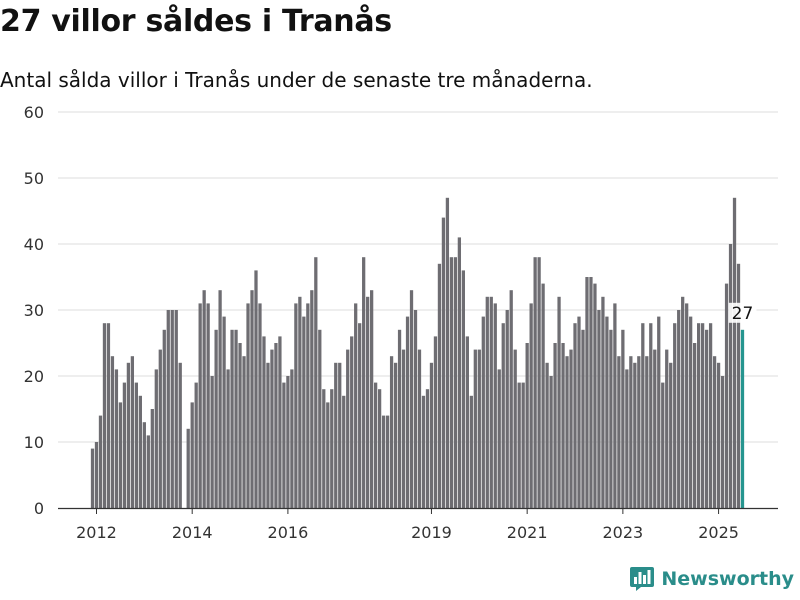  What do you see at coordinates (196, 21) in the screenshot?
I see `chart-title: 27 villor såldes i Tranås` at bounding box center [196, 21].